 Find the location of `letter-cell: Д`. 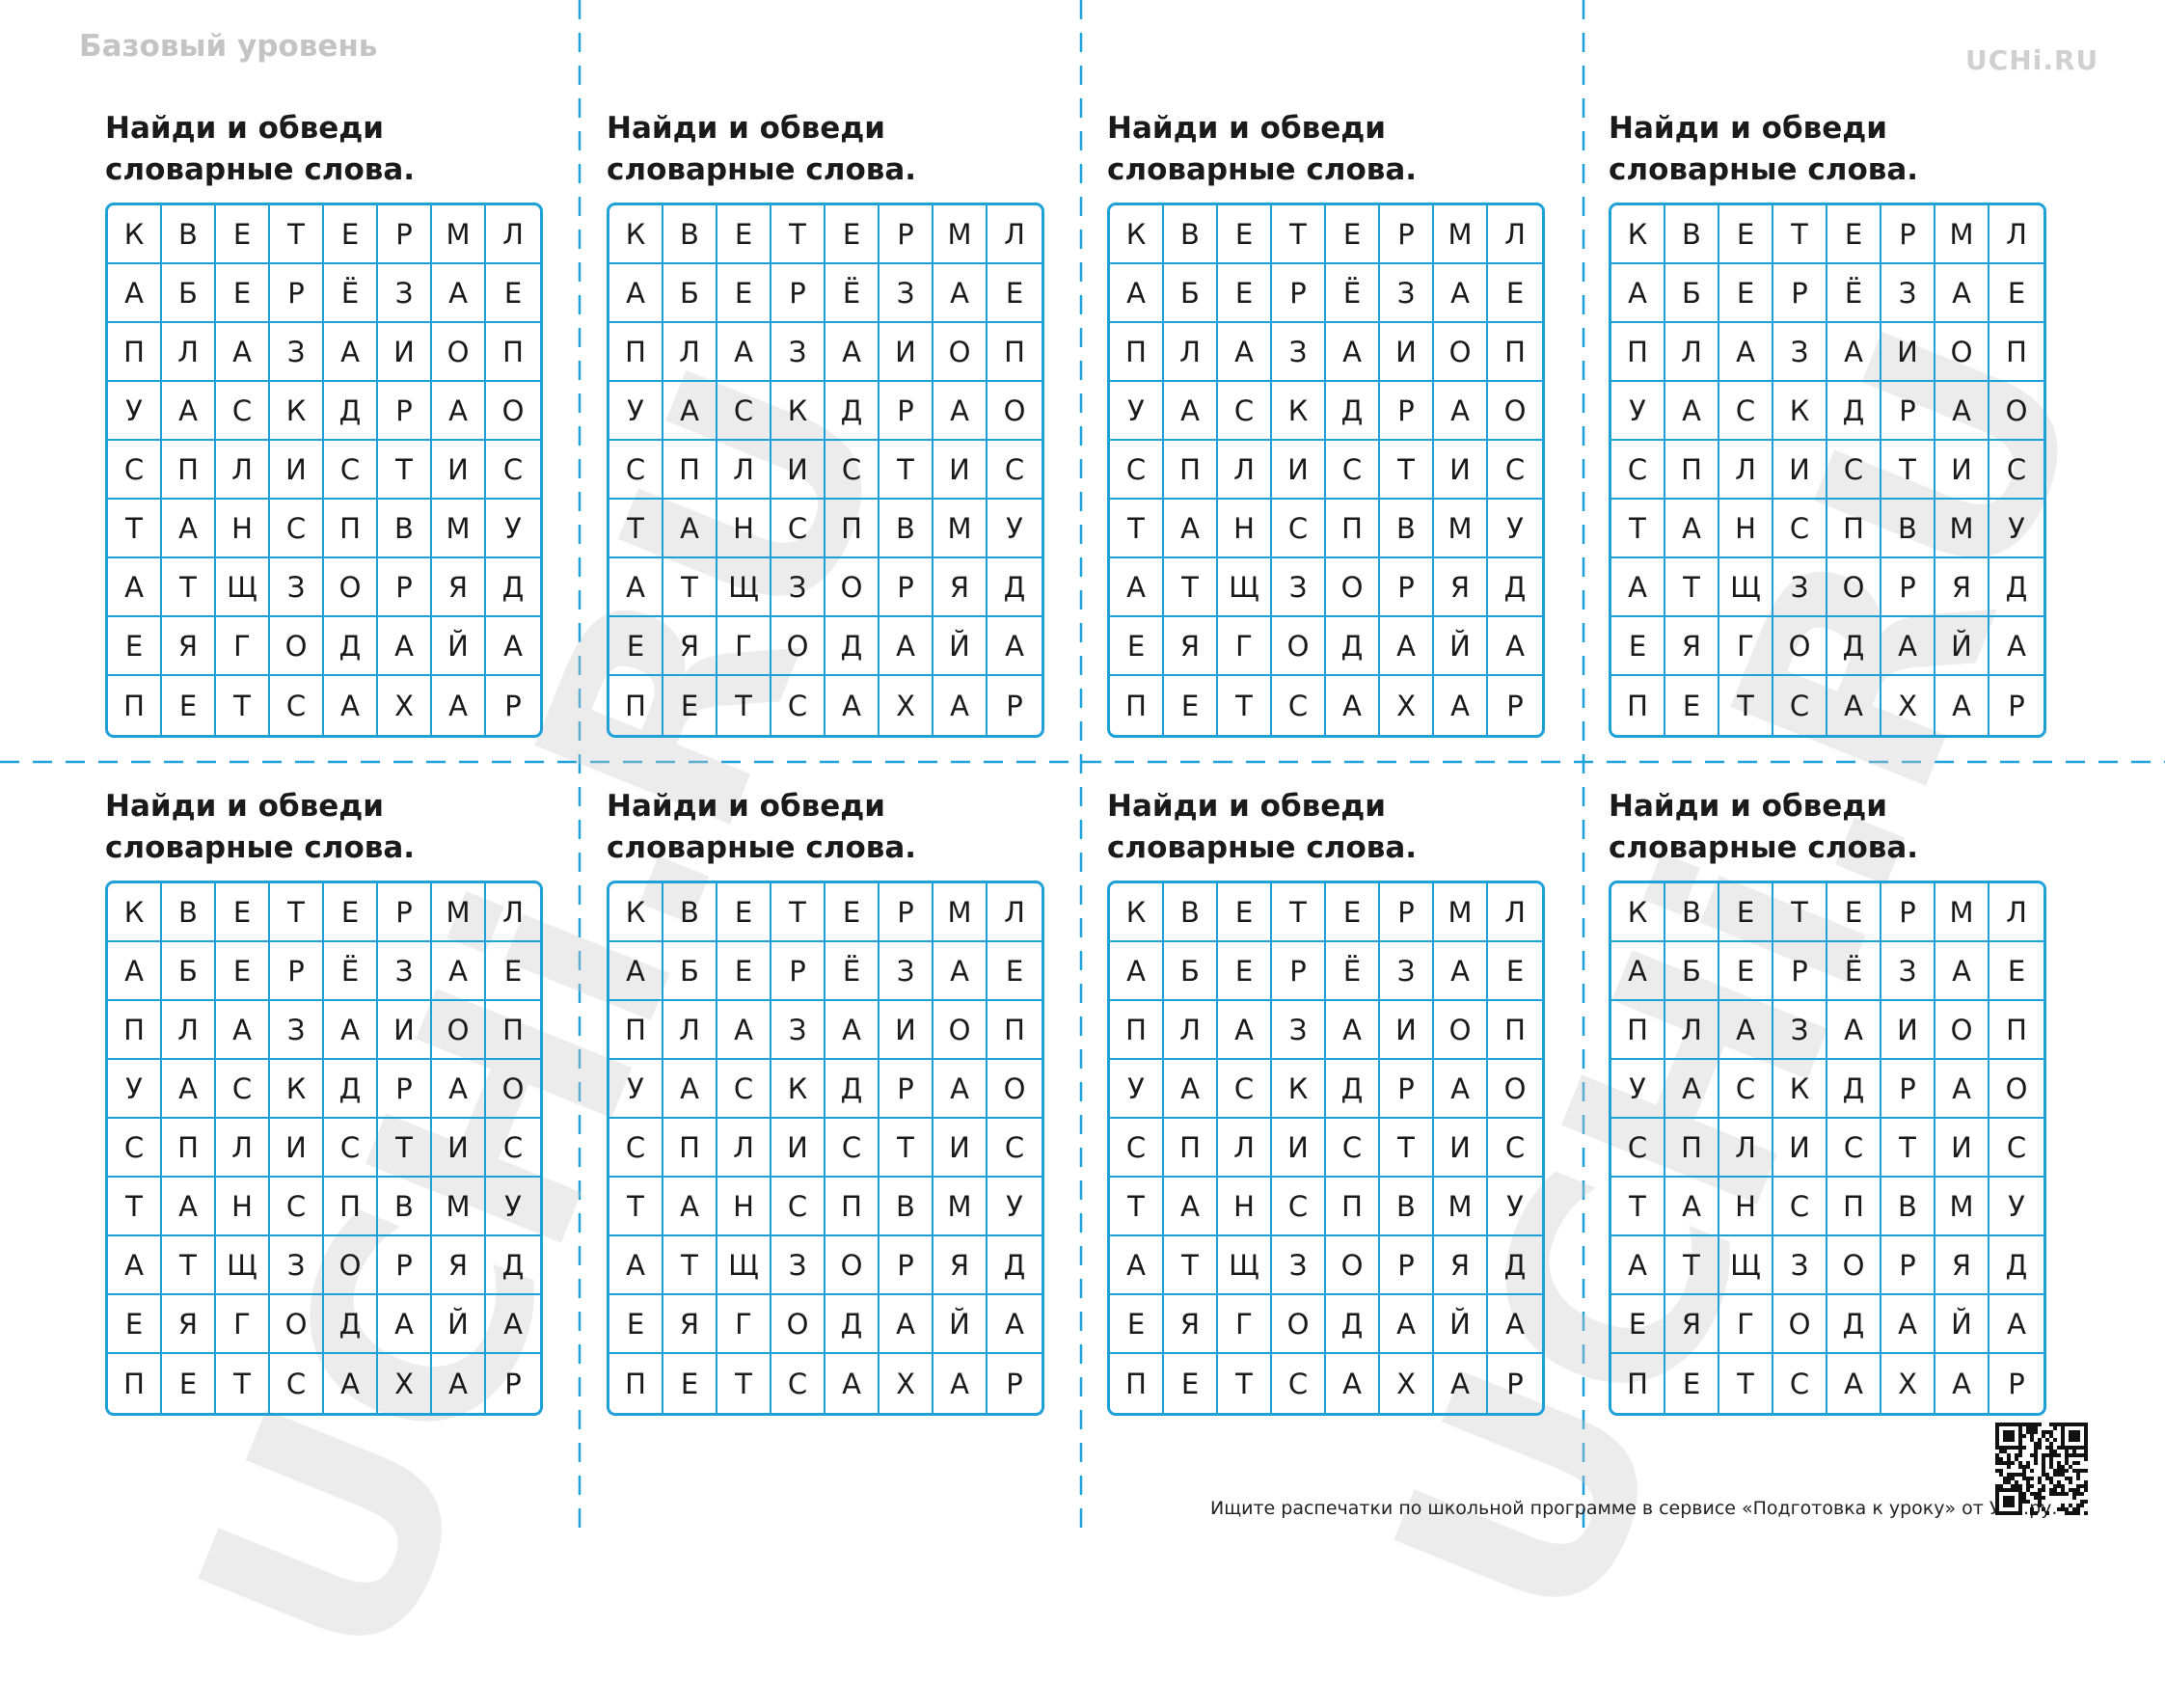

letter-cell: Д is located at coordinates (1015, 587).